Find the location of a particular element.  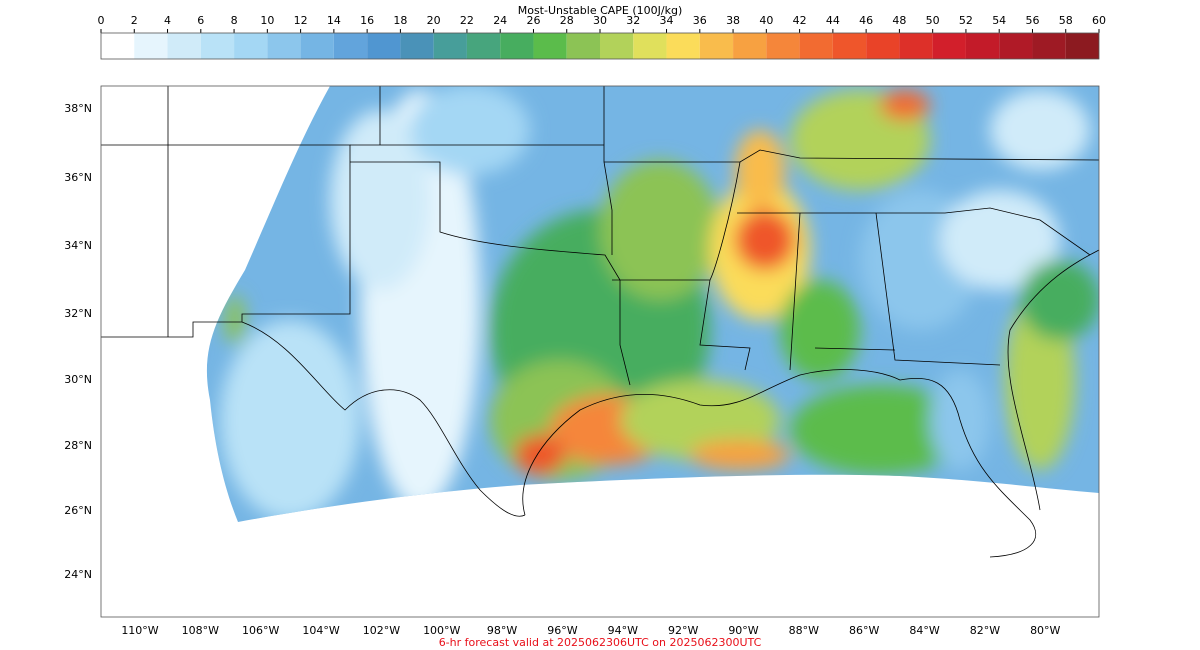

colorbar-title: Most-Unstable CAPE (100J/kg) is located at coordinates (600, 10).